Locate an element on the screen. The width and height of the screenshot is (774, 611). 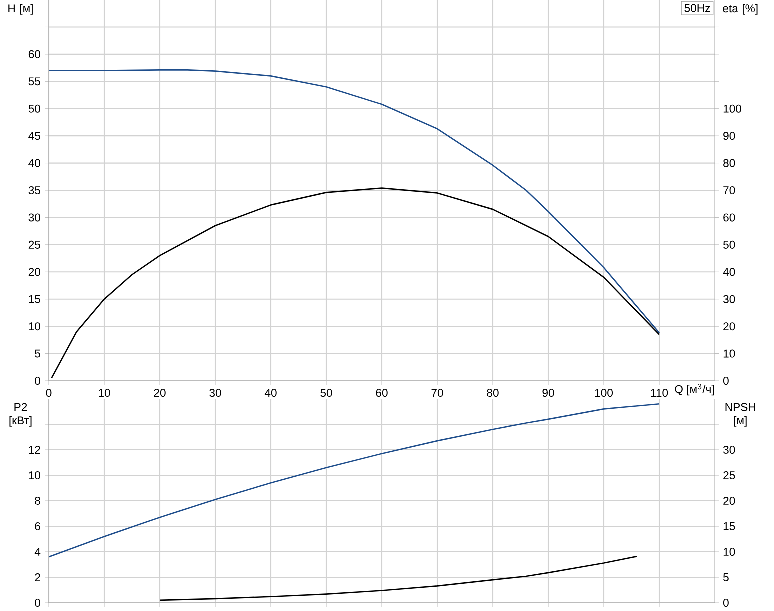
x-axis-title: Q [м$^{3}$/ч] is located at coordinates (694, 390).